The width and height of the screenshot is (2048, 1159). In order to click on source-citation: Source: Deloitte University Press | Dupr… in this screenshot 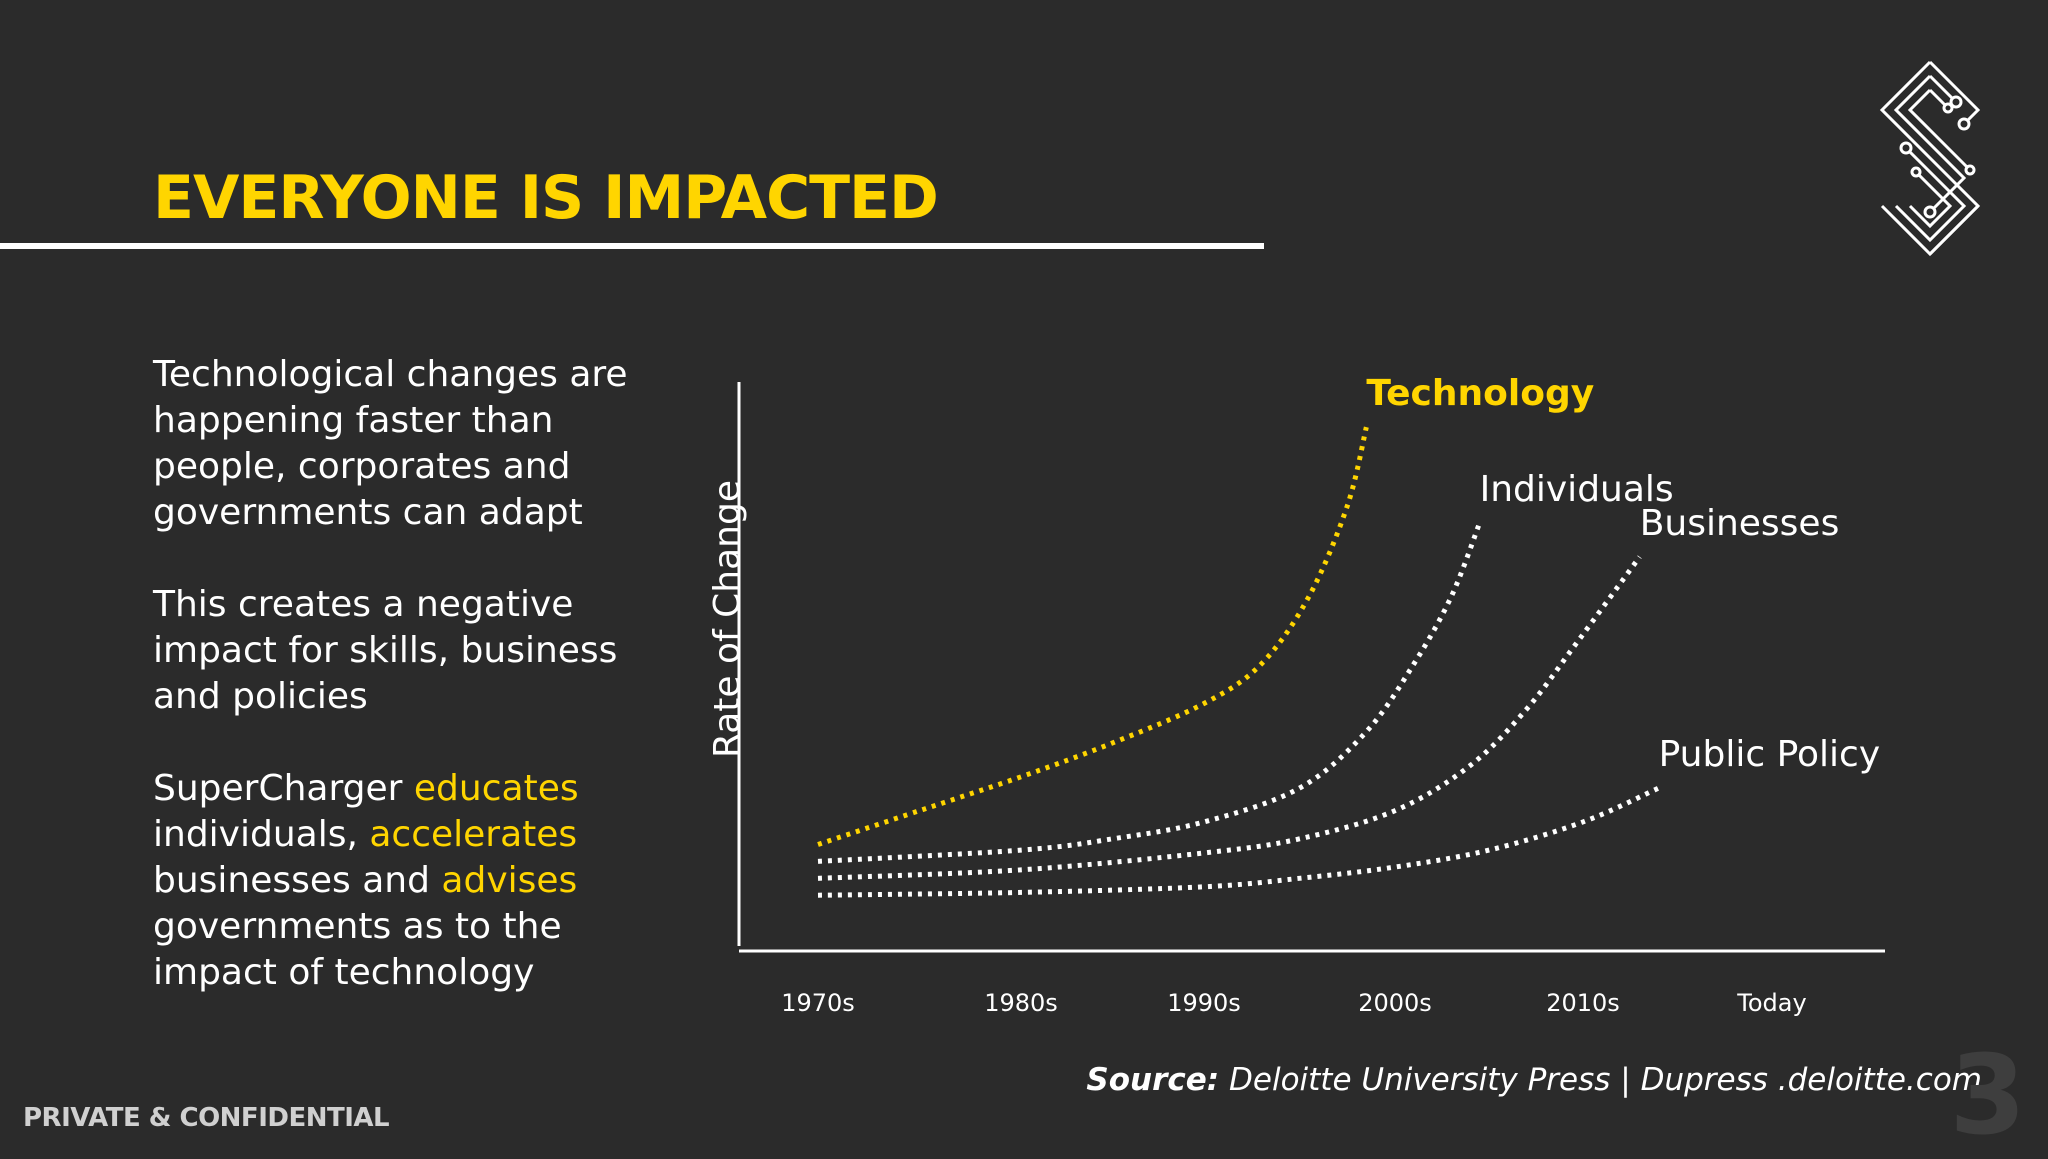, I will do `click(1534, 1080)`.